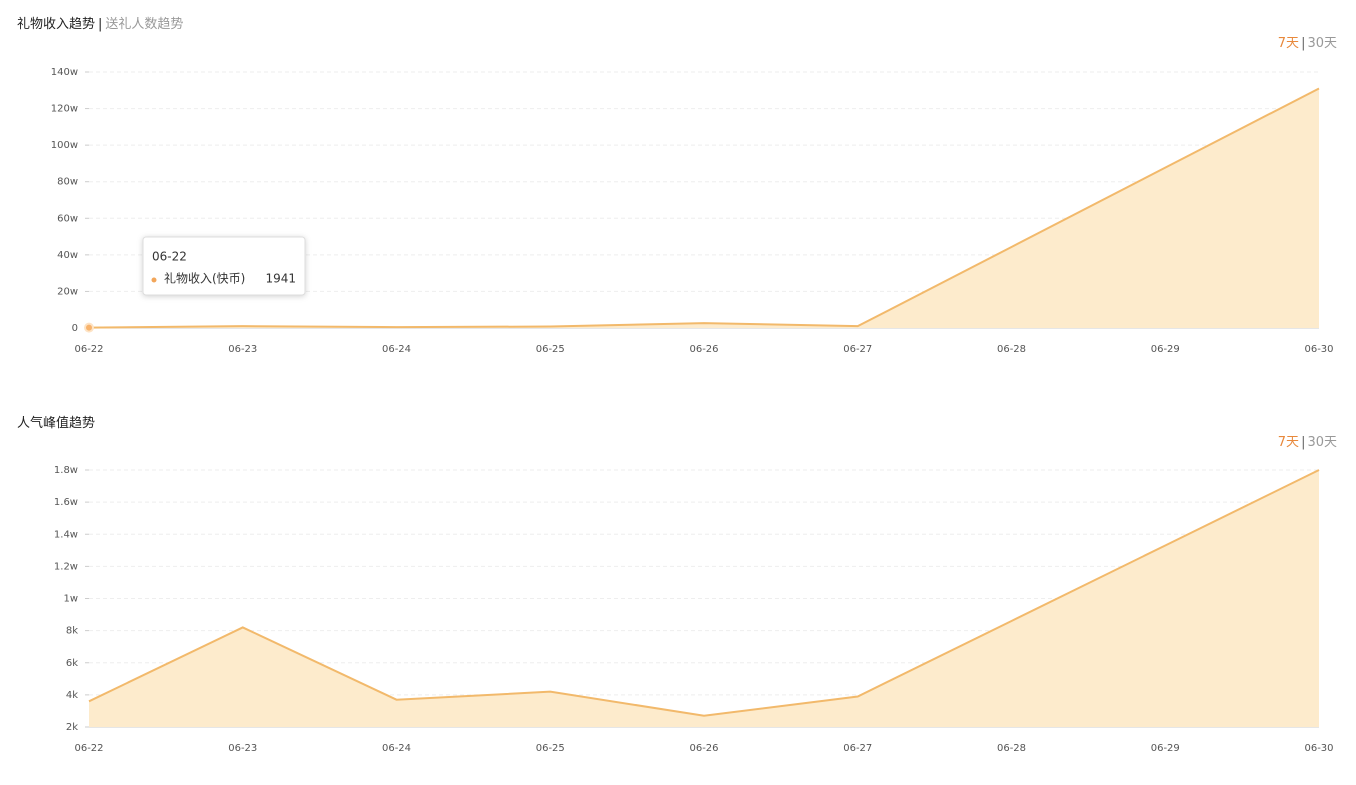  What do you see at coordinates (204, 278) in the screenshot?
I see `tooltip-series: 礼物收入(快币)` at bounding box center [204, 278].